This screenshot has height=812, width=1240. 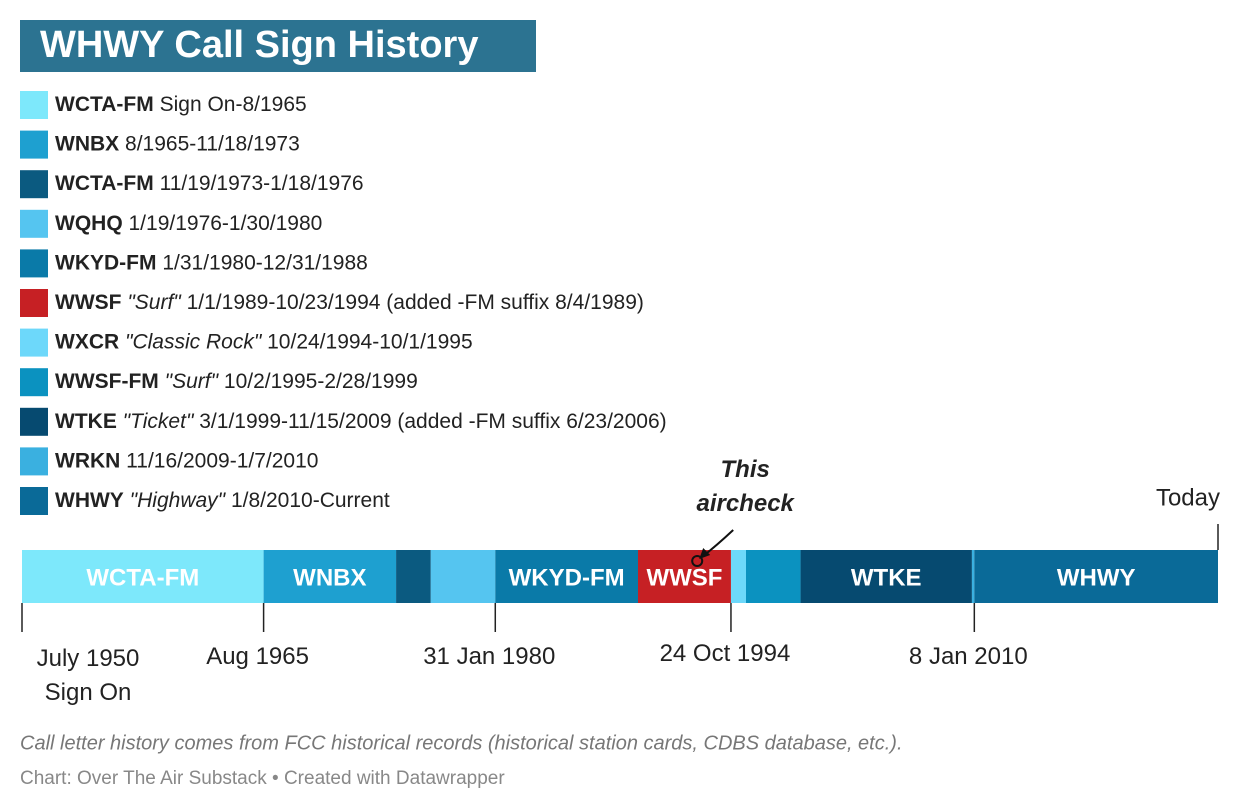 I want to click on legend-name: WQHQ, so click(x=89, y=222).